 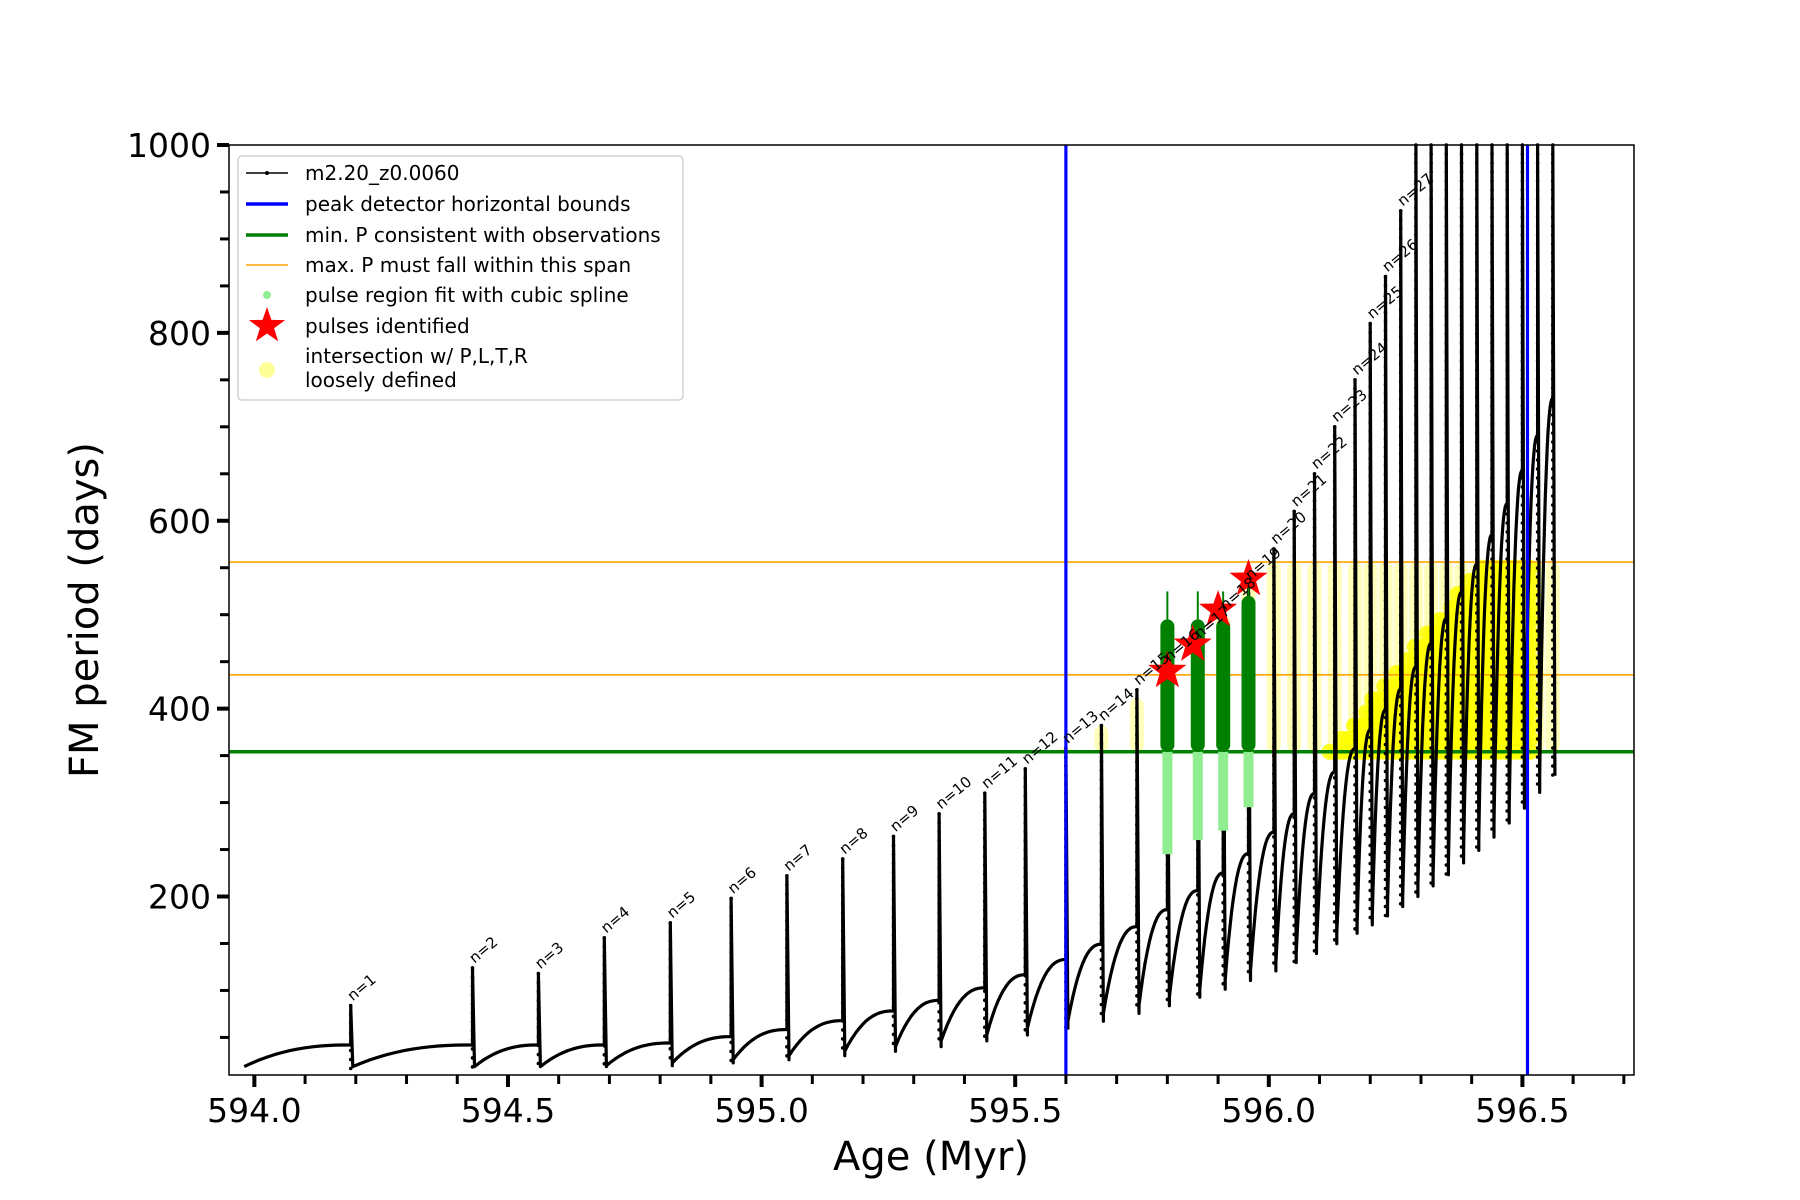 I want to click on spline-fit-lower-band, so click(x=1248, y=779).